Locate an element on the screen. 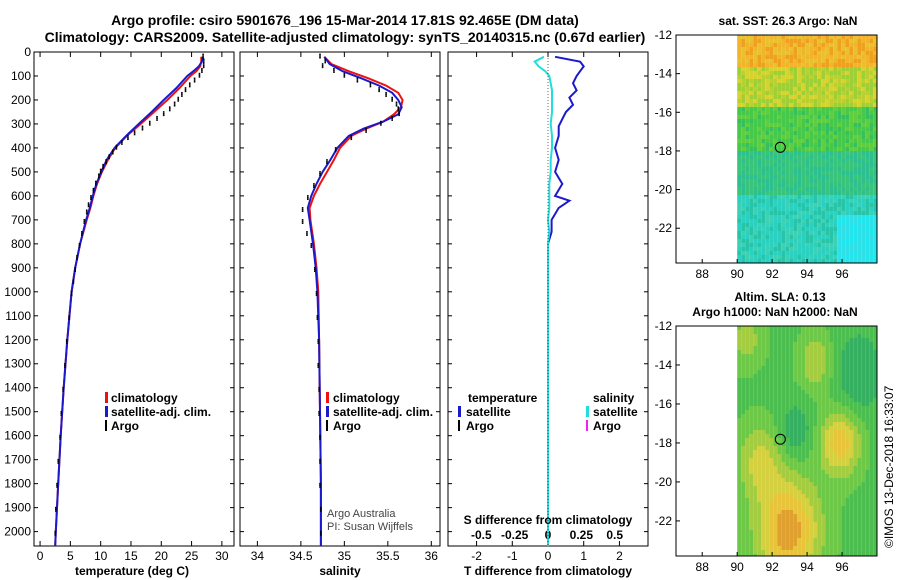 The height and width of the screenshot is (580, 900). satellite-adj-clim--line is located at coordinates (129, 301).